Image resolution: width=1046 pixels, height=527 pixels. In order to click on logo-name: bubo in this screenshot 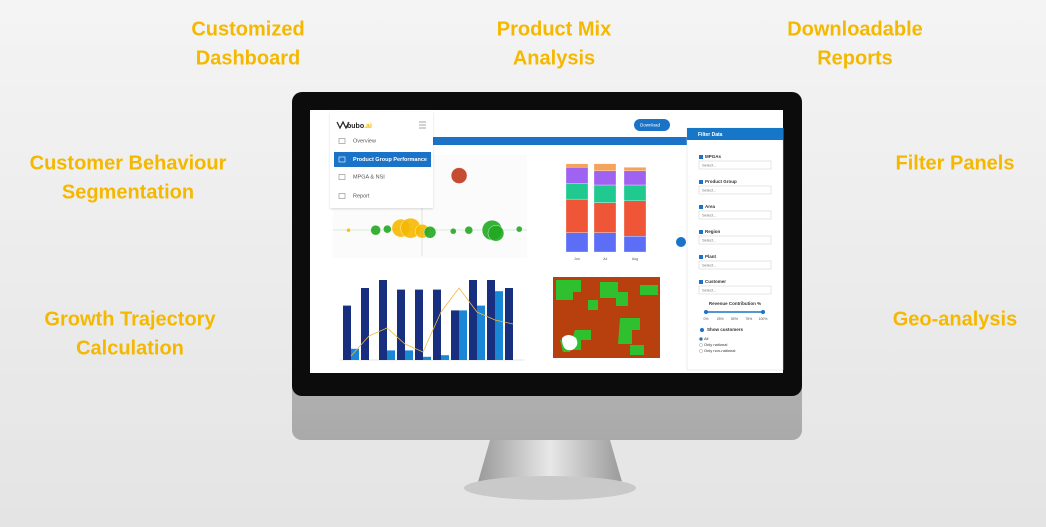, I will do `click(355, 126)`.